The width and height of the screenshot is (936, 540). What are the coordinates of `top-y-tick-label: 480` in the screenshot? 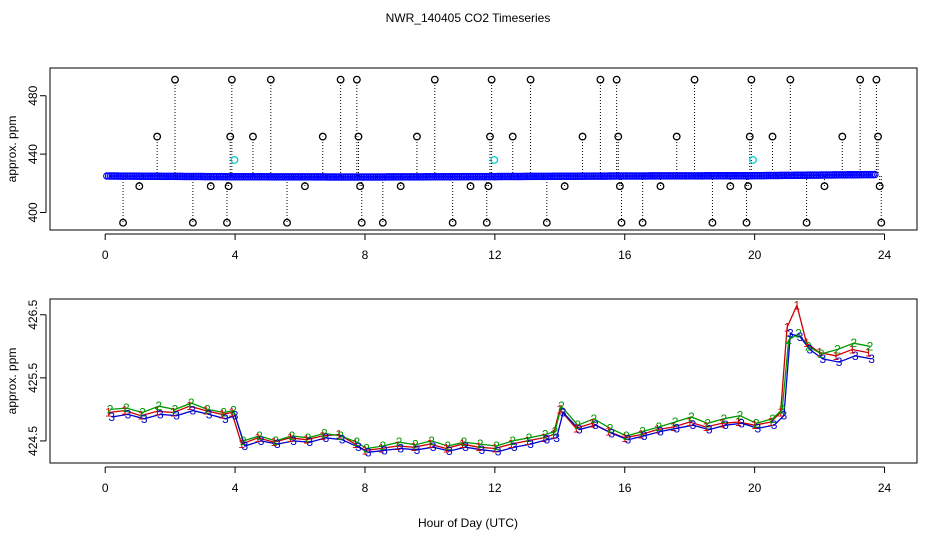 It's located at (33, 95).